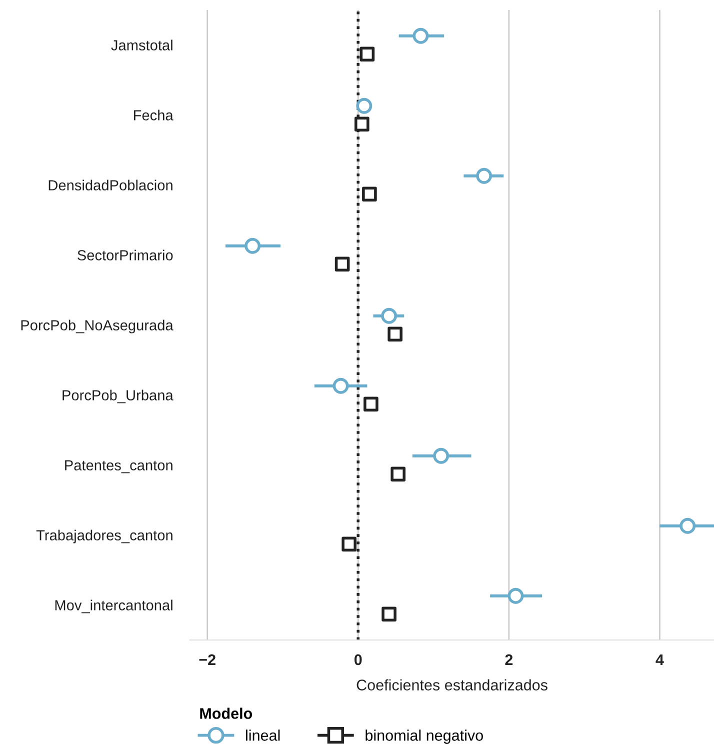 This screenshot has width=714, height=753. Describe the element at coordinates (660, 659) in the screenshot. I see `x-tick-label: 4` at that location.